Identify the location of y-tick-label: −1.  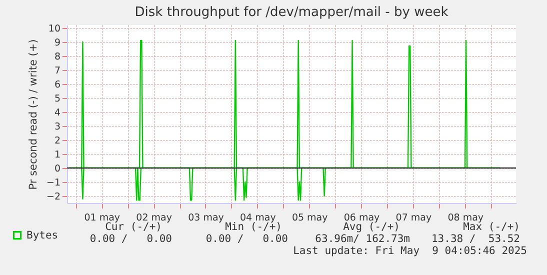
(53, 182).